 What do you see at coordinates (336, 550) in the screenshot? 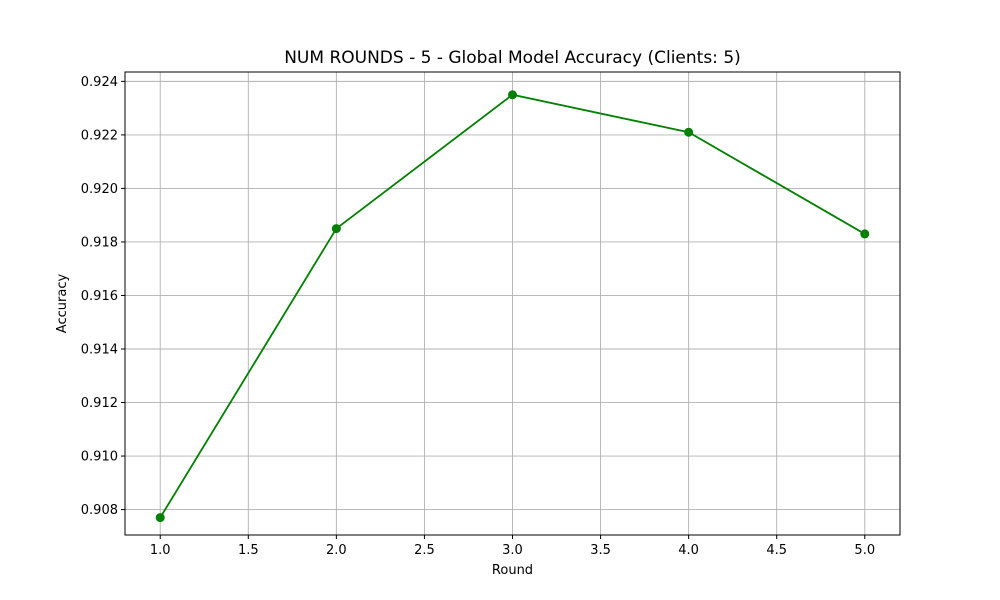
I see `x-tick-label: 2.0` at bounding box center [336, 550].